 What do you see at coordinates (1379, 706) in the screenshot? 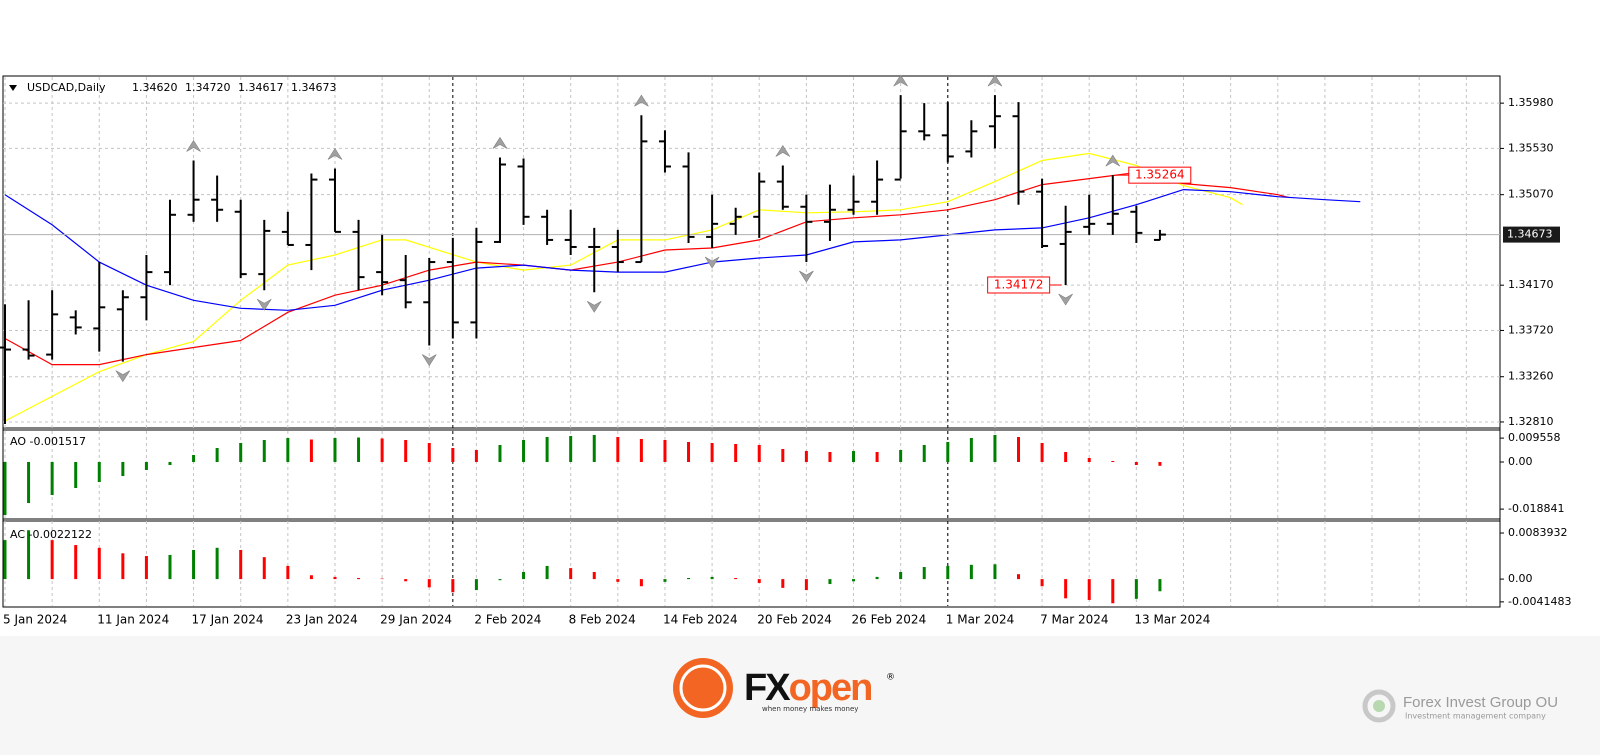
I see `partner-icon-core` at bounding box center [1379, 706].